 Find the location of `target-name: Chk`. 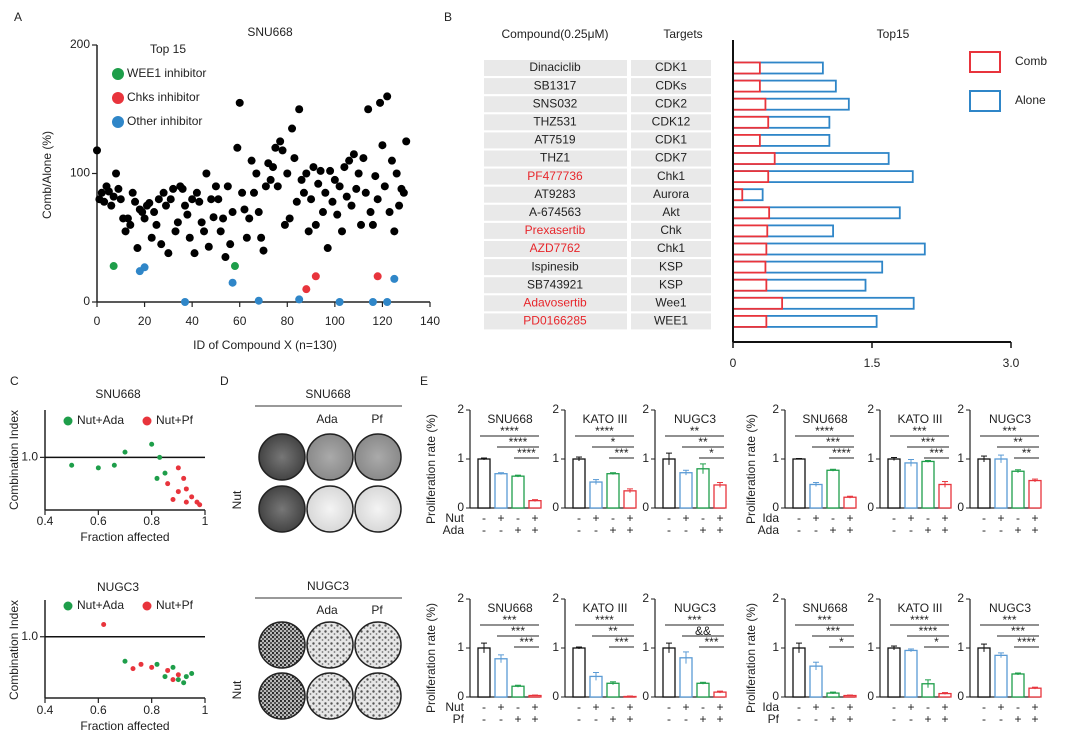

target-name: Chk is located at coordinates (671, 230).